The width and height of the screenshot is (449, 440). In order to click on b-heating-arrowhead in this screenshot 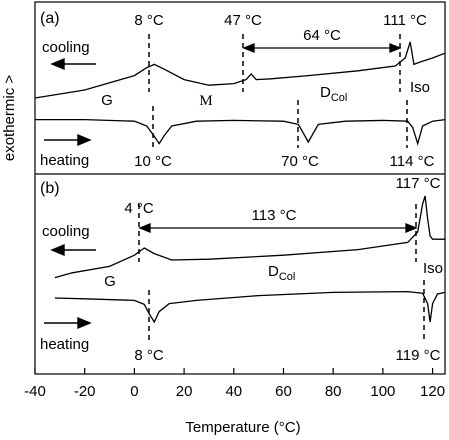, I will do `click(84, 323)`.